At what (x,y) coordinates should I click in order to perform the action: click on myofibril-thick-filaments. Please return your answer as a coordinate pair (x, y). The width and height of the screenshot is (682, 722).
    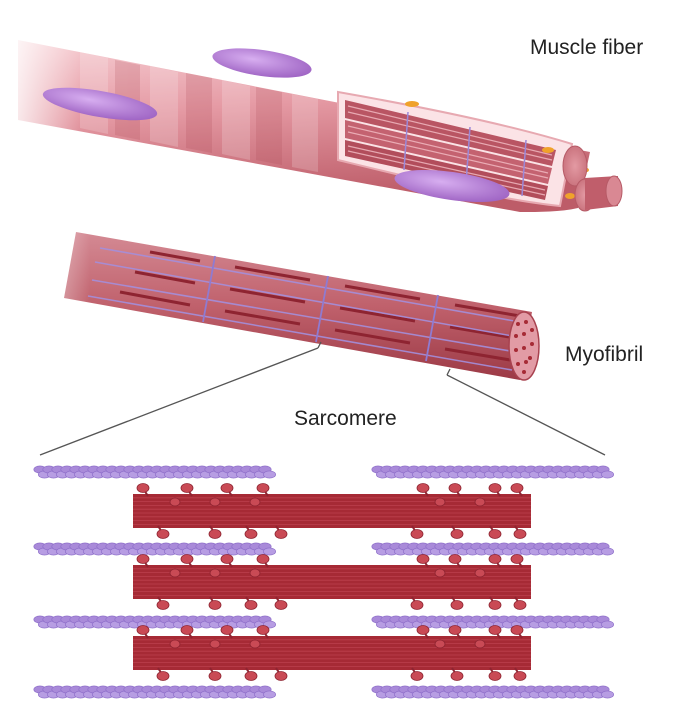
    Looking at the image, I should click on (320, 306).